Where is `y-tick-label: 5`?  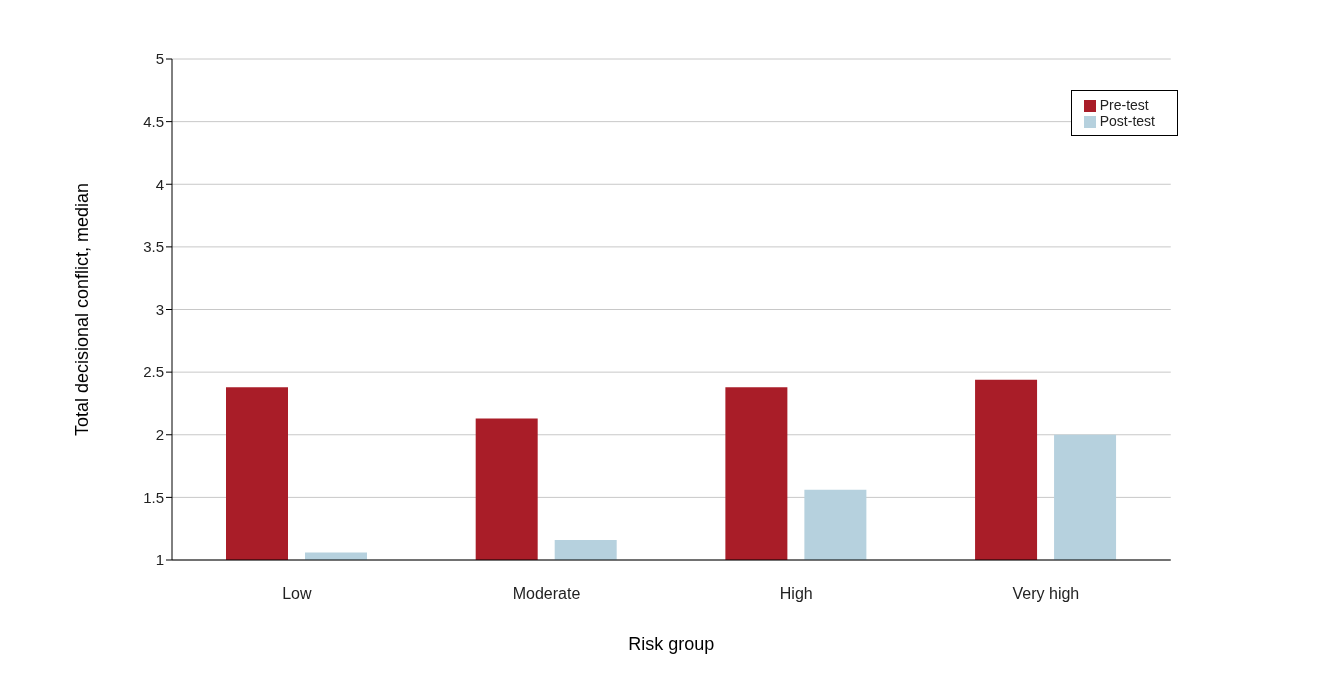 y-tick-label: 5 is located at coordinates (159, 59).